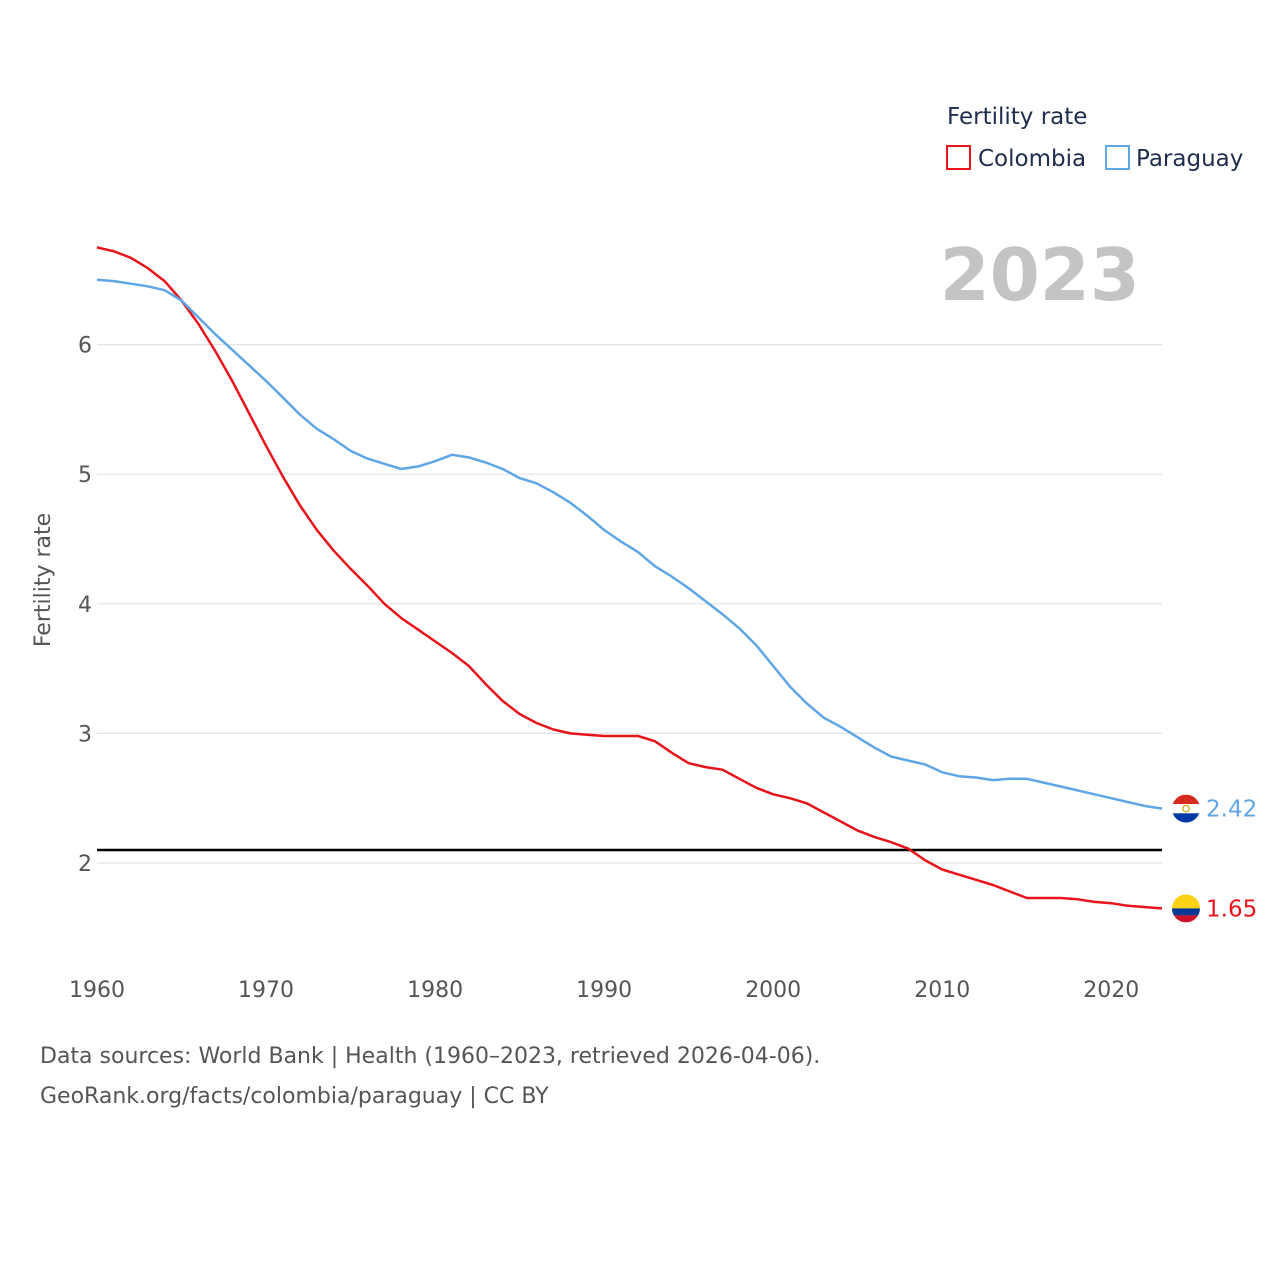  I want to click on x-tick-label-1980: 1980, so click(435, 990).